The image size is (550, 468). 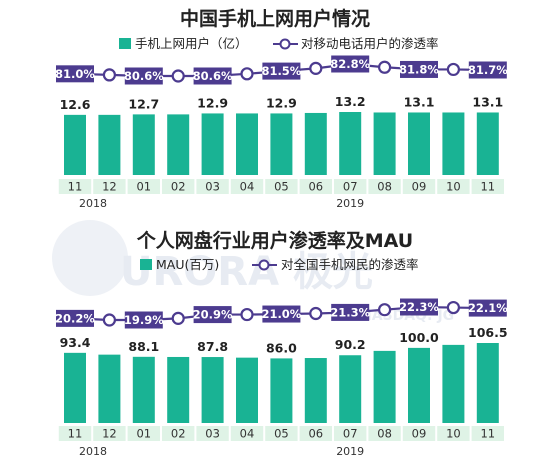 I want to click on line-data-label: 20.2%, so click(x=75, y=318).